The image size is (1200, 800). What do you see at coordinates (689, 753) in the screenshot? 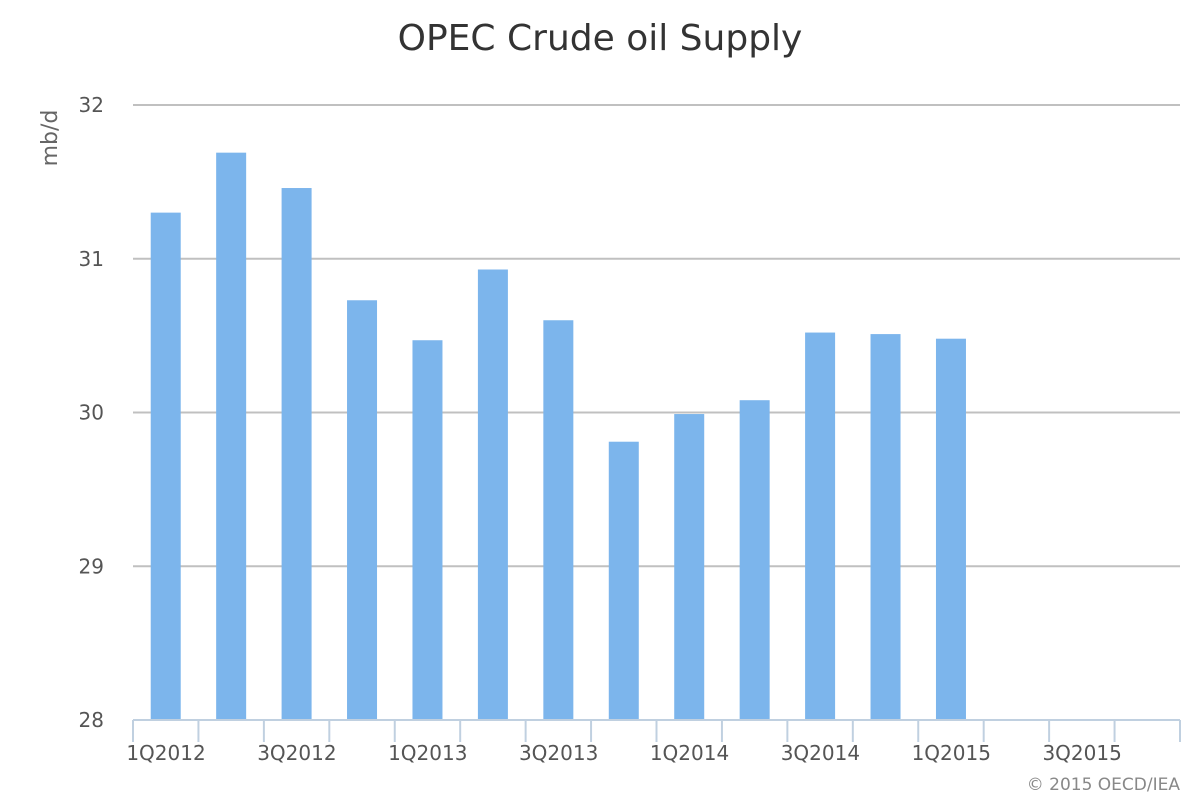
I see `x-tick-label: 1Q2014` at bounding box center [689, 753].